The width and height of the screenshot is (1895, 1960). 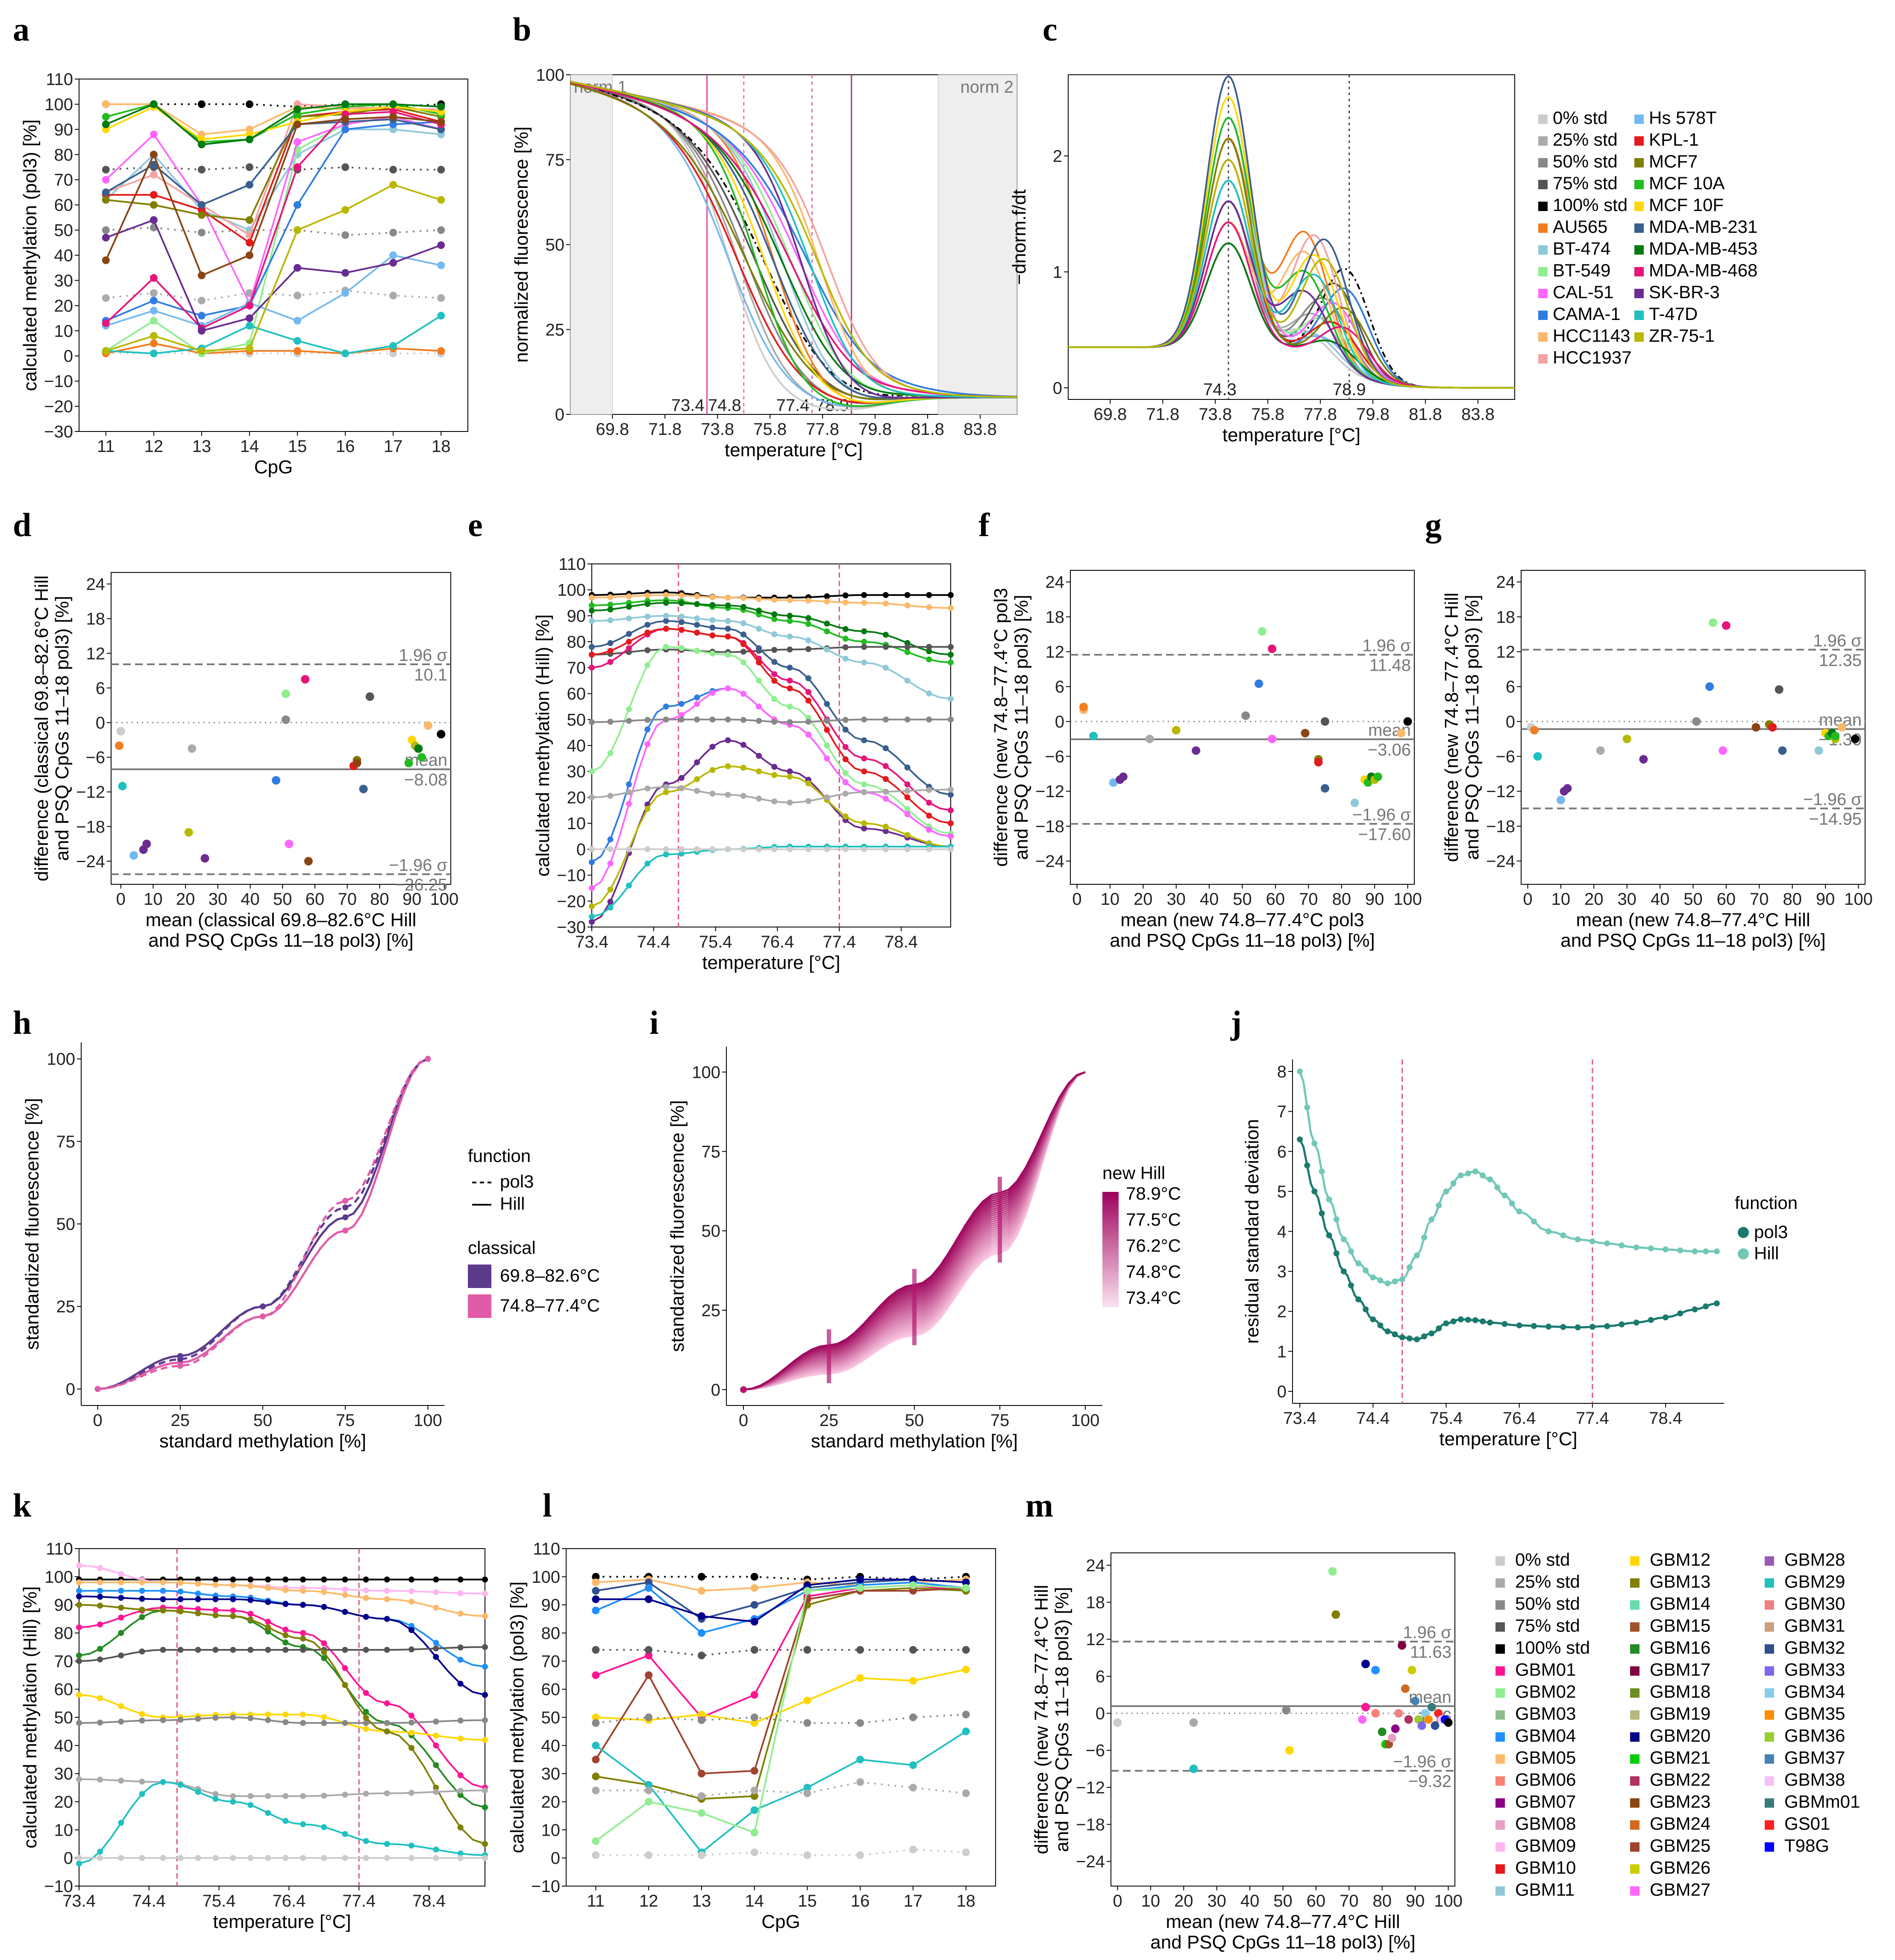 What do you see at coordinates (268, 1631) in the screenshot?
I see `point-GBM16` at bounding box center [268, 1631].